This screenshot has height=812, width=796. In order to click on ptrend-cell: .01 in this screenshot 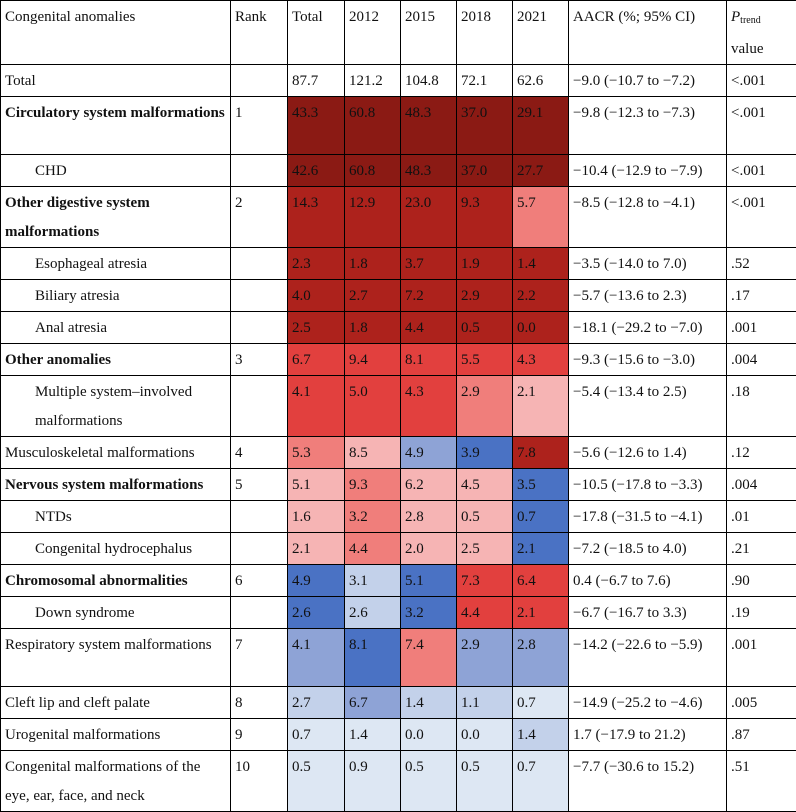, I will do `click(761, 517)`.